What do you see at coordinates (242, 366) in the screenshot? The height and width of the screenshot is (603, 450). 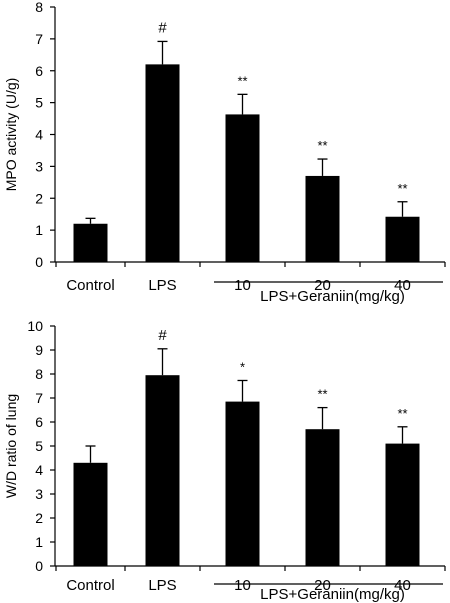 I see `significance-mark: *` at bounding box center [242, 366].